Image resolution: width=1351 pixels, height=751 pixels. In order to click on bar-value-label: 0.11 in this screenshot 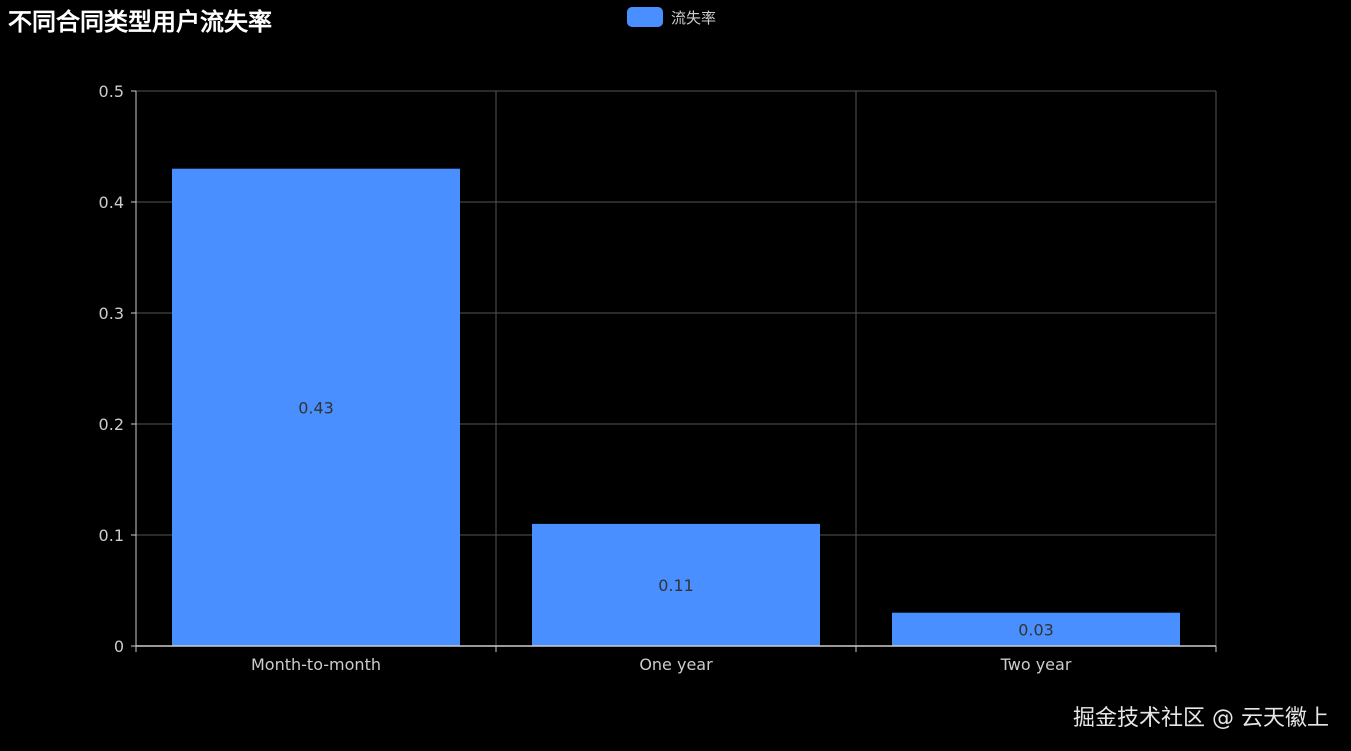, I will do `click(676, 585)`.